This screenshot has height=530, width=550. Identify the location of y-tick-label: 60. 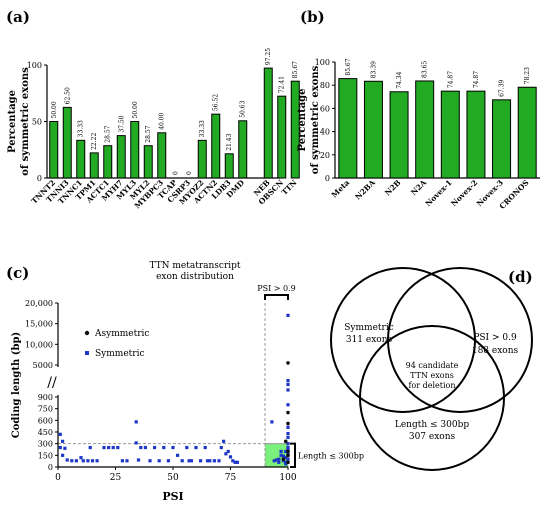
(325, 108).